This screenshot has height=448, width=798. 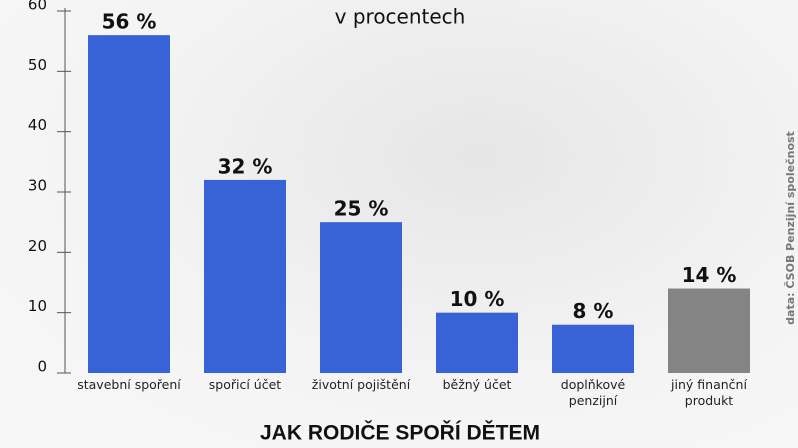 What do you see at coordinates (37, 65) in the screenshot?
I see `y-tick-label: 50` at bounding box center [37, 65].